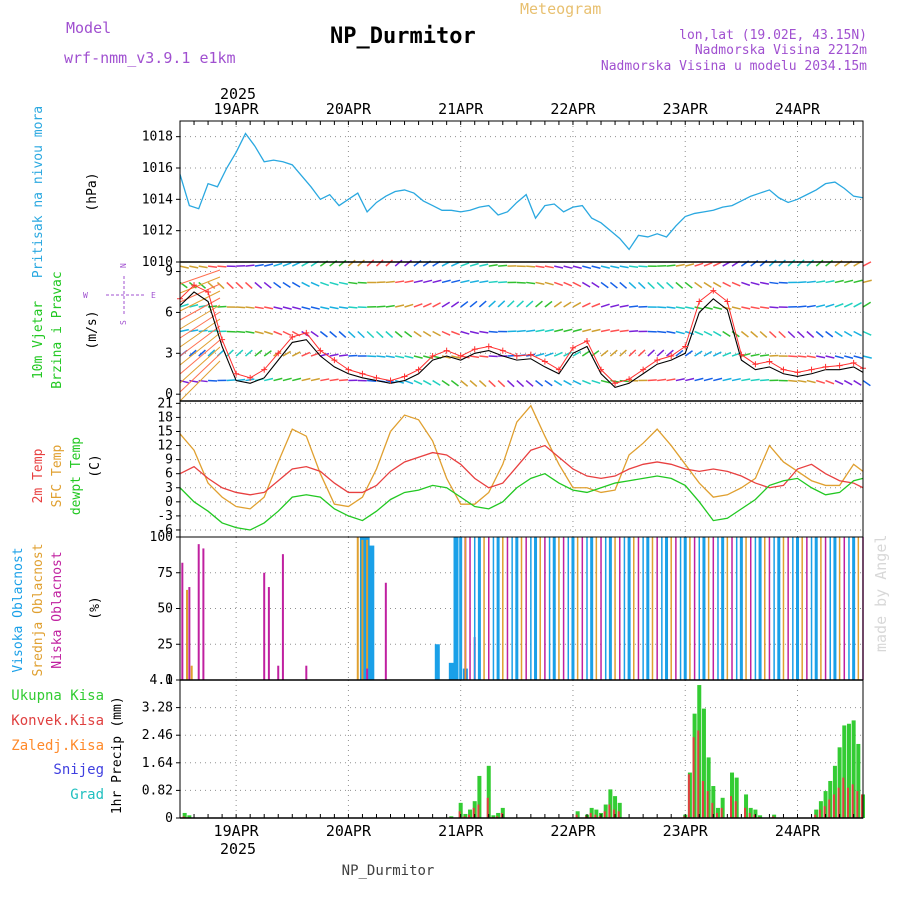 The height and width of the screenshot is (900, 900). Describe the element at coordinates (798, 109) in the screenshot. I see `top-date-label: 24APR` at that location.